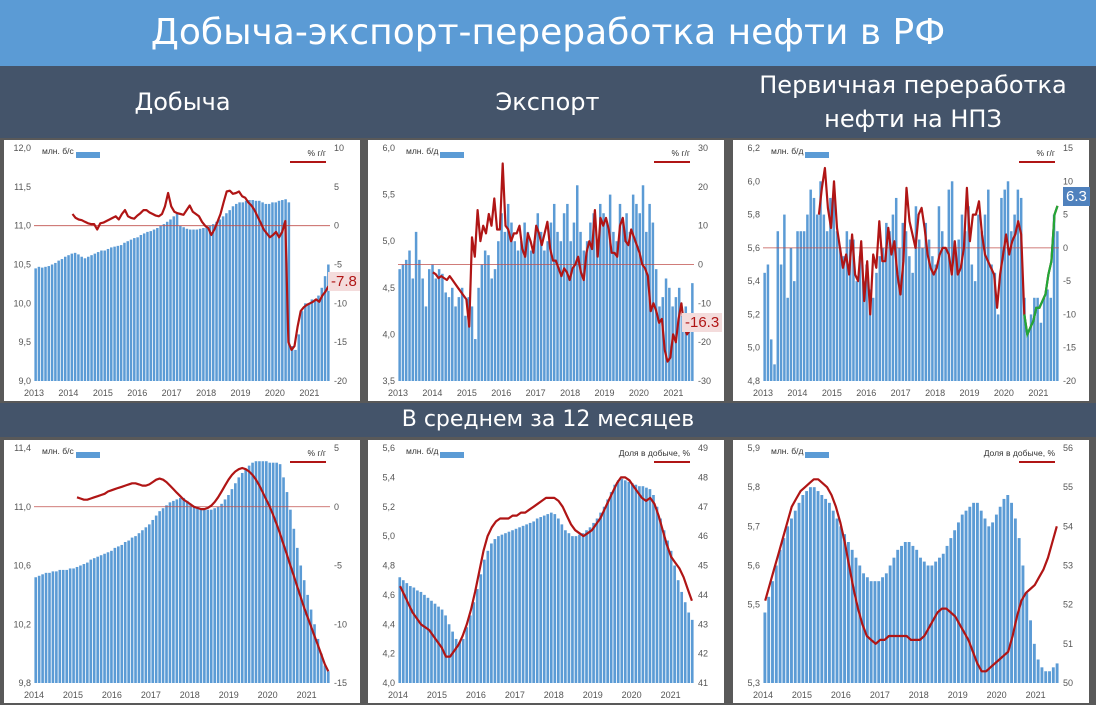  What do you see at coordinates (548, 102) in the screenshot?
I see `header-bar` at bounding box center [548, 102].